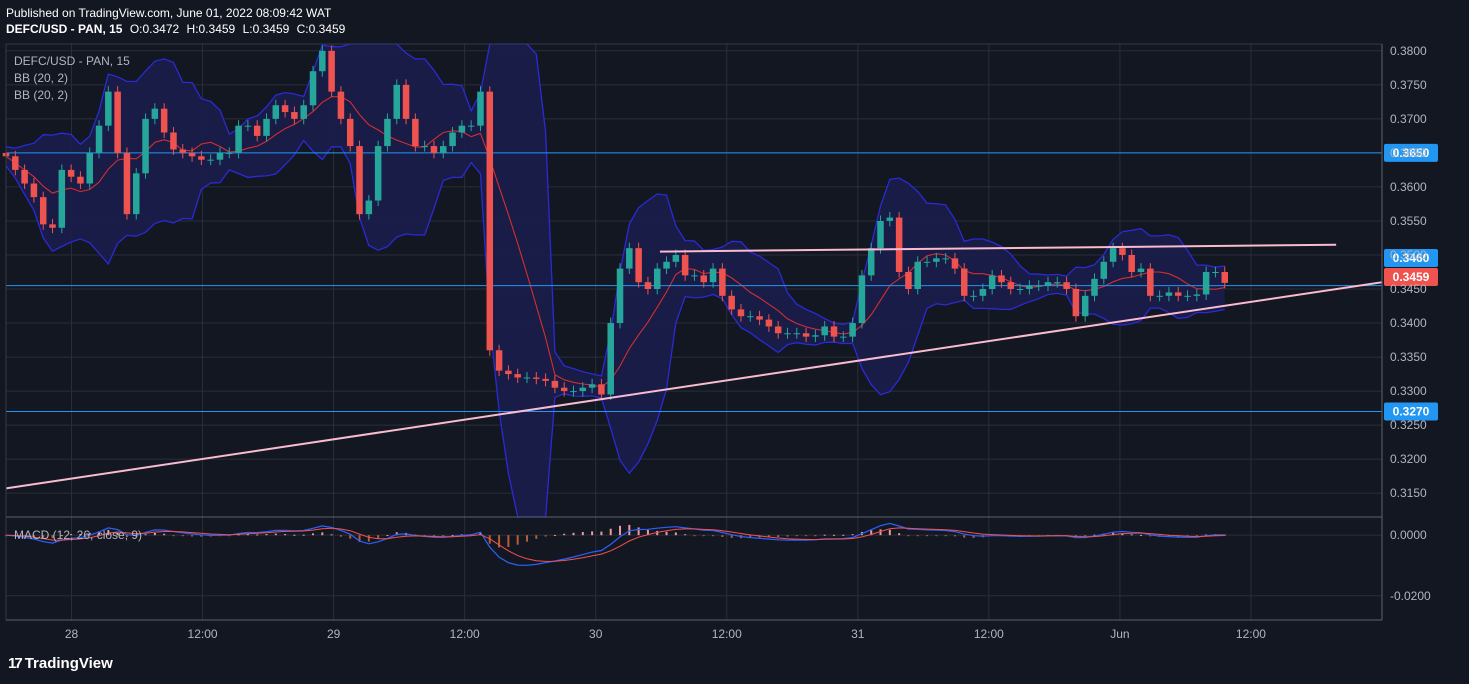 Image resolution: width=1469 pixels, height=684 pixels. Describe the element at coordinates (1408, 187) in the screenshot. I see `y-tick-label: 0.3600` at that location.